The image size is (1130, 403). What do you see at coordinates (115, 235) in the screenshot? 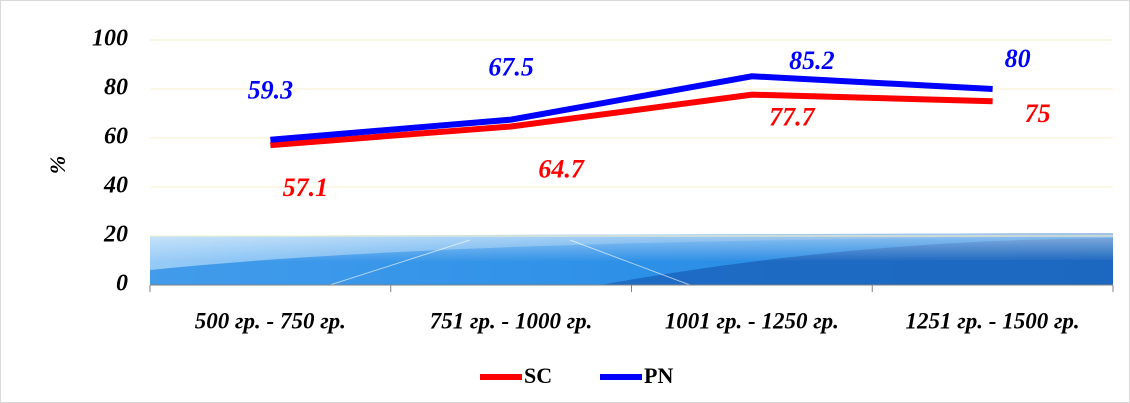
I see `y-tick-label: 20` at bounding box center [115, 235].